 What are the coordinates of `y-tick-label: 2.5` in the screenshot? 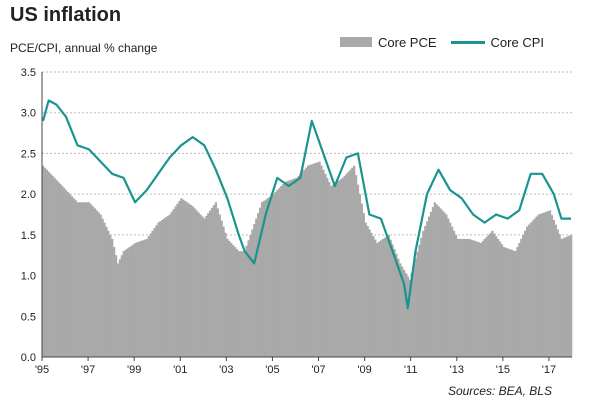 It's located at (28, 154).